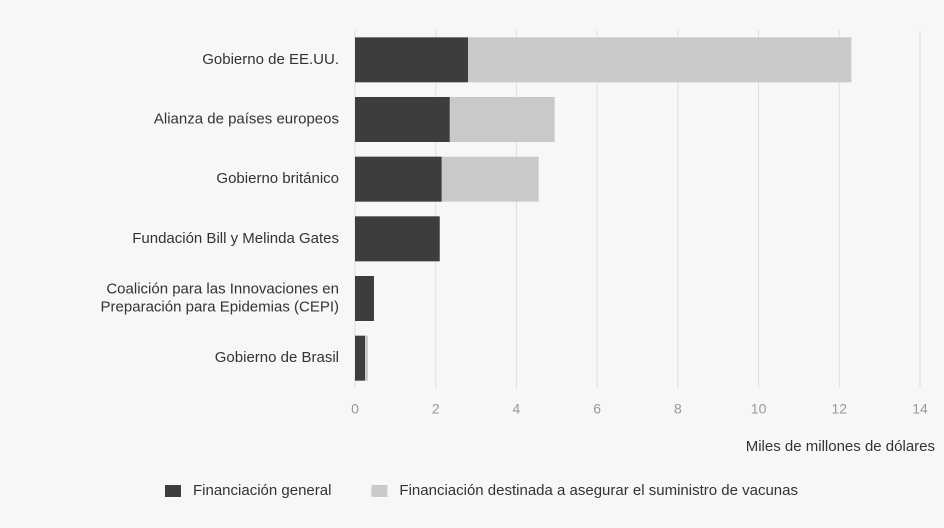 This screenshot has width=944, height=528. I want to click on x-tick-label: 10, so click(759, 409).